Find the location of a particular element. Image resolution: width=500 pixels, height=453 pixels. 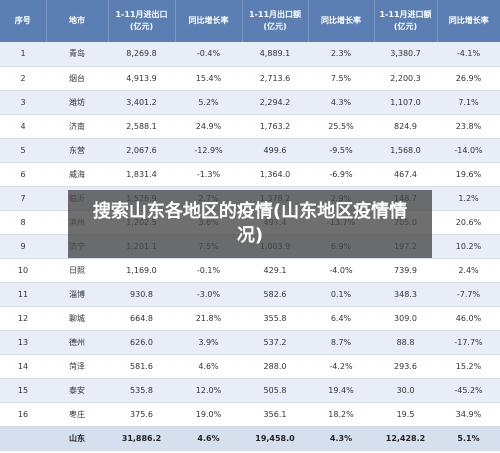

table-row: 10 日照 1,169.0 -0.1% 429.1 -4.0% 739.9 2.4% is located at coordinates (250, 270).